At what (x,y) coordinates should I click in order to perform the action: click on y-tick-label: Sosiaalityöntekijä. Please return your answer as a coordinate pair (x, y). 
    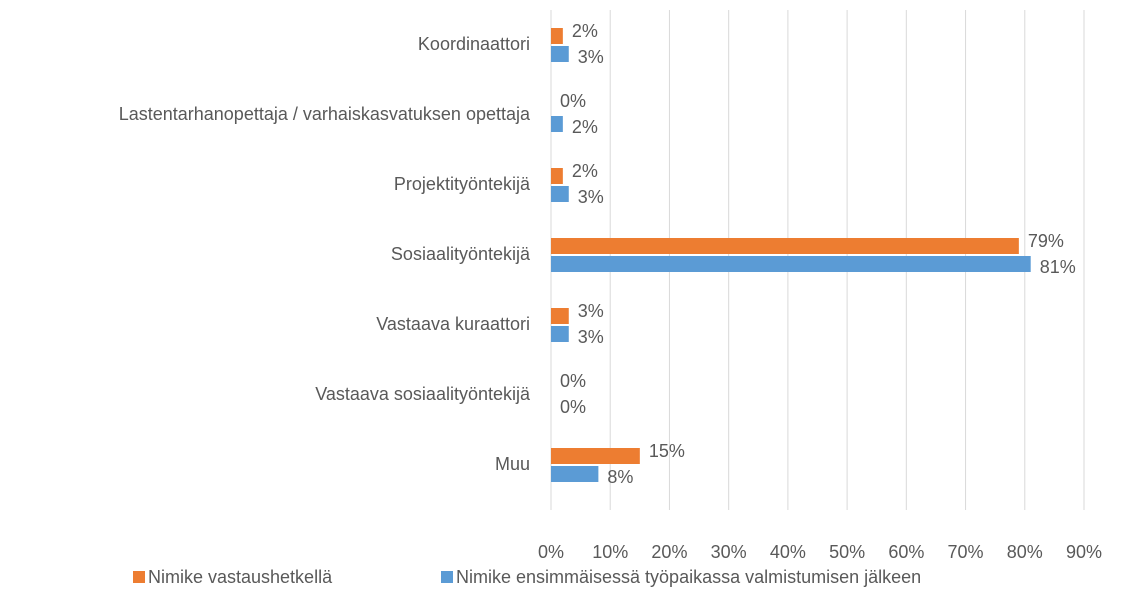
    Looking at the image, I should click on (461, 254).